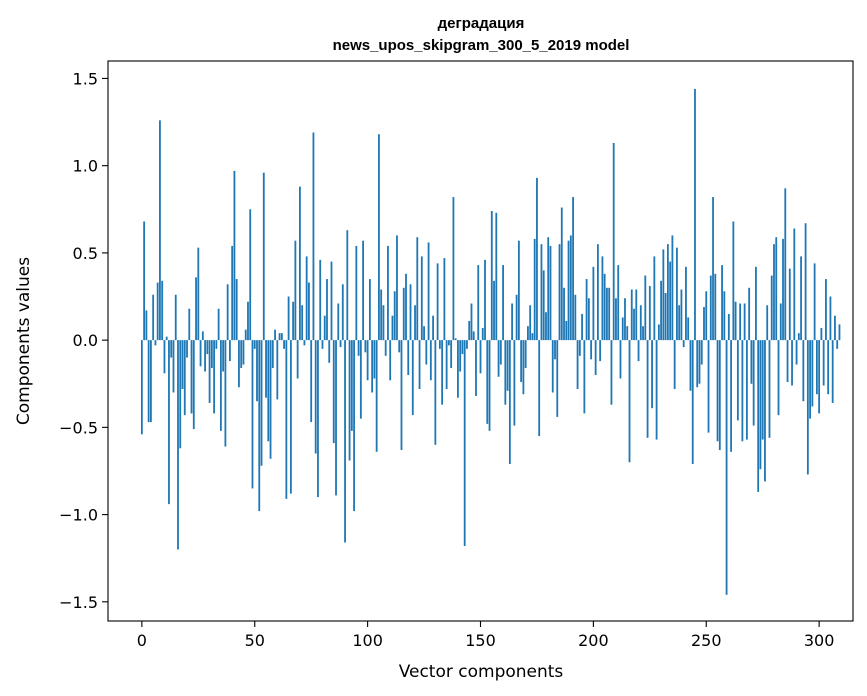  I want to click on y-axis-ticks: −1.5 −1.0 −0.5 0.0 0.5 1.0 1.5, so click(83, 340).